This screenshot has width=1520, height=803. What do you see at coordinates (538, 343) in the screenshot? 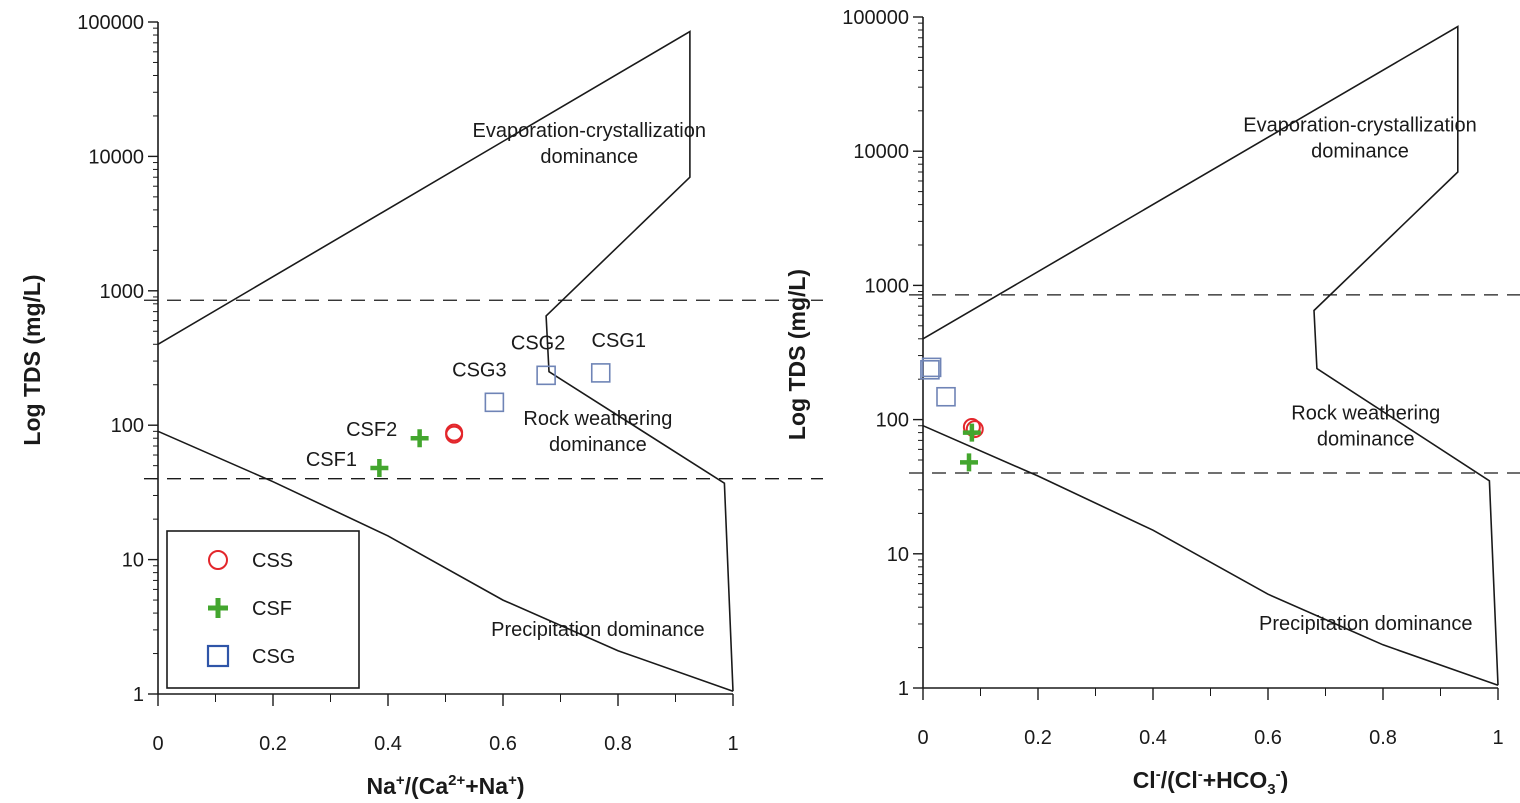
I see `sample-label: CSG2` at bounding box center [538, 343].